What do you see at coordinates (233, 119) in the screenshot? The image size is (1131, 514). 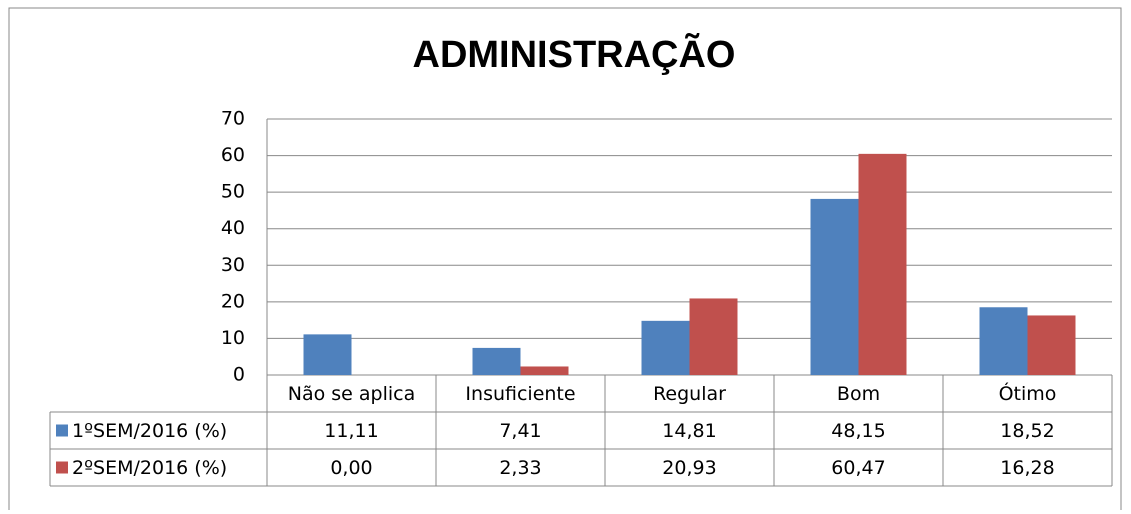 I see `y-tick-label: 70` at bounding box center [233, 119].